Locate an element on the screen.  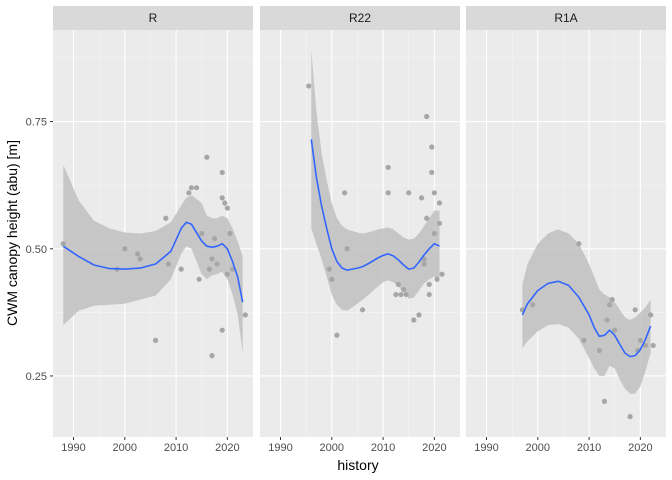
facet-strip-label: R22 is located at coordinates (360, 18).